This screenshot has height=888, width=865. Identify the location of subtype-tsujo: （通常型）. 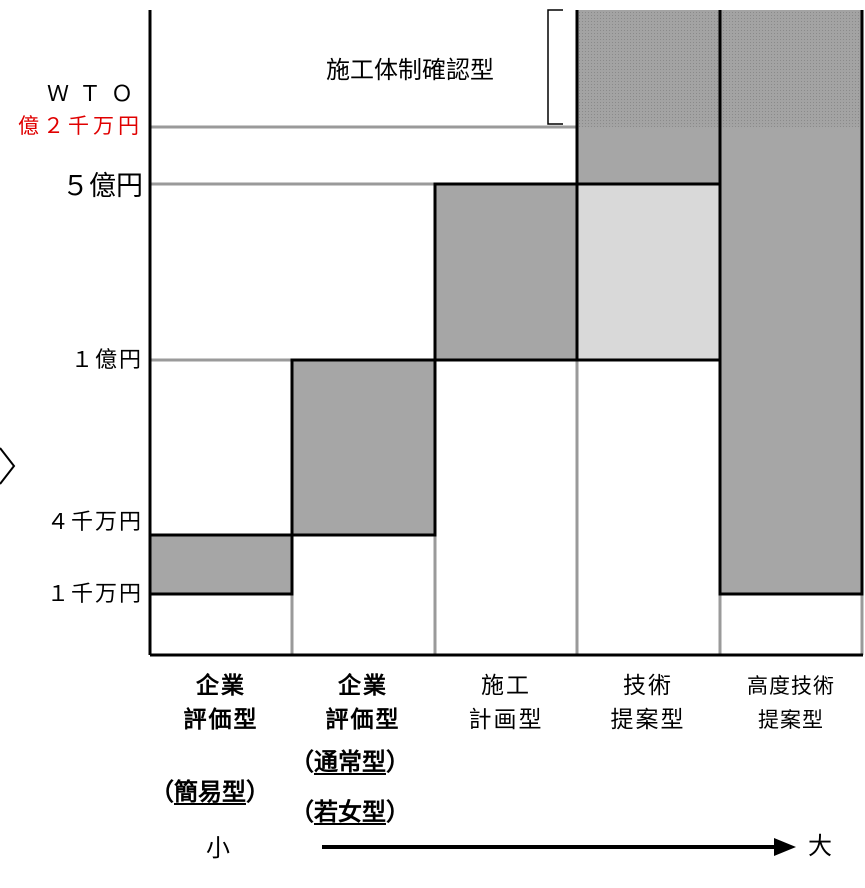
(350, 762).